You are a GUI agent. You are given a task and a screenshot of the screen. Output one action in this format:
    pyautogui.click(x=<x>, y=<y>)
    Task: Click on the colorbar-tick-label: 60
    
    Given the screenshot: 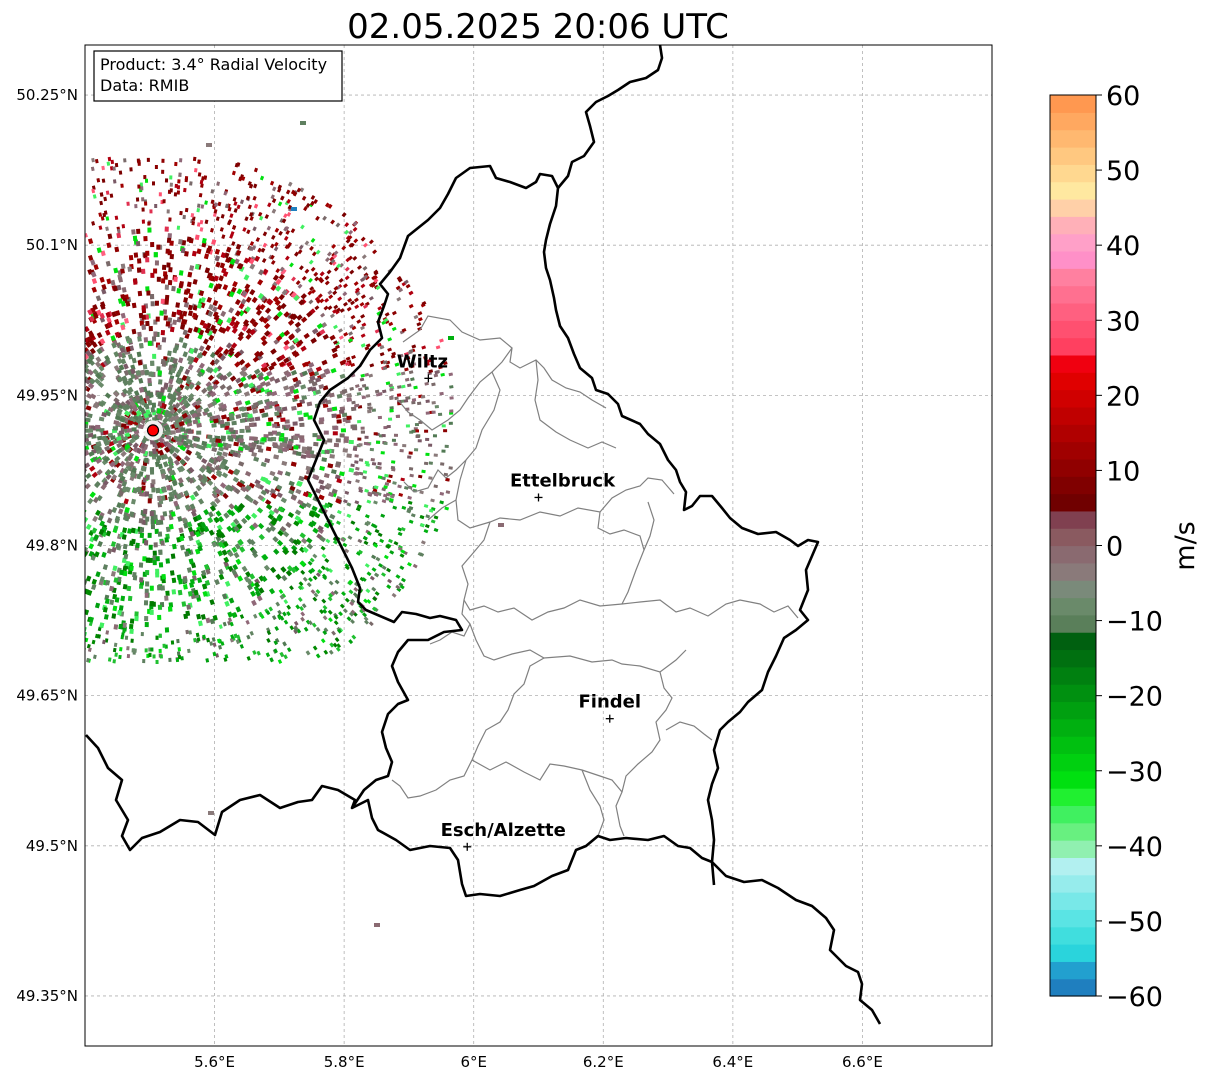 What is the action you would take?
    pyautogui.click(x=1123, y=96)
    